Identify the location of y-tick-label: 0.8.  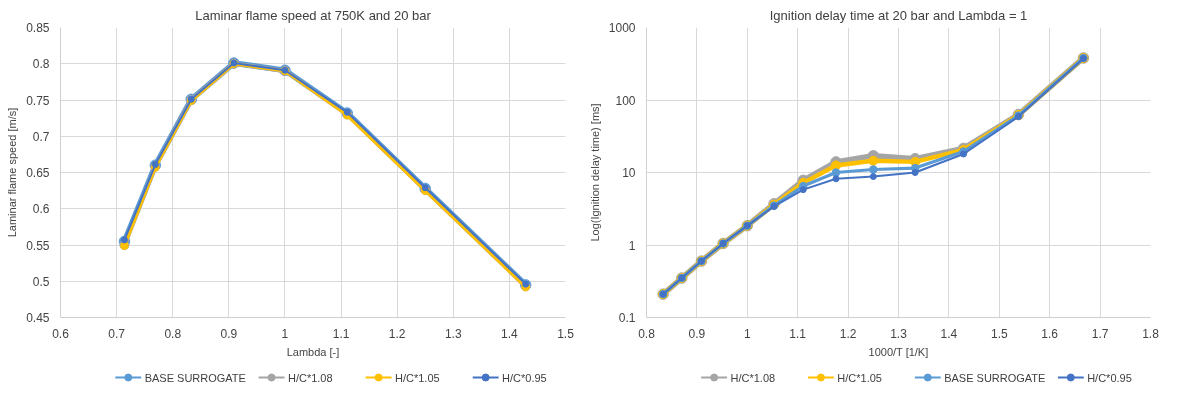
(41, 64).